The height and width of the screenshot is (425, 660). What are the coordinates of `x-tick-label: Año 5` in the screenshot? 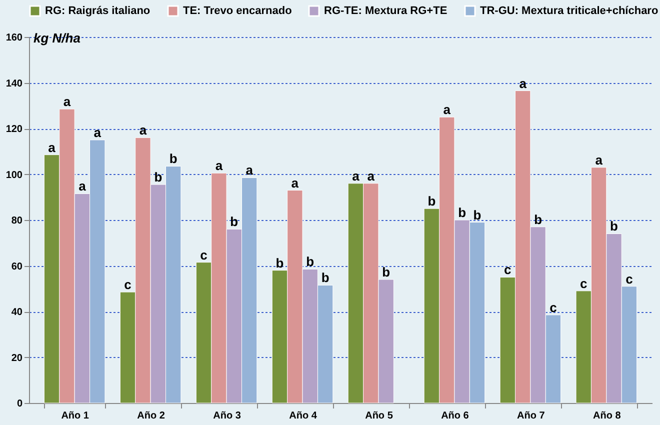 It's located at (379, 416).